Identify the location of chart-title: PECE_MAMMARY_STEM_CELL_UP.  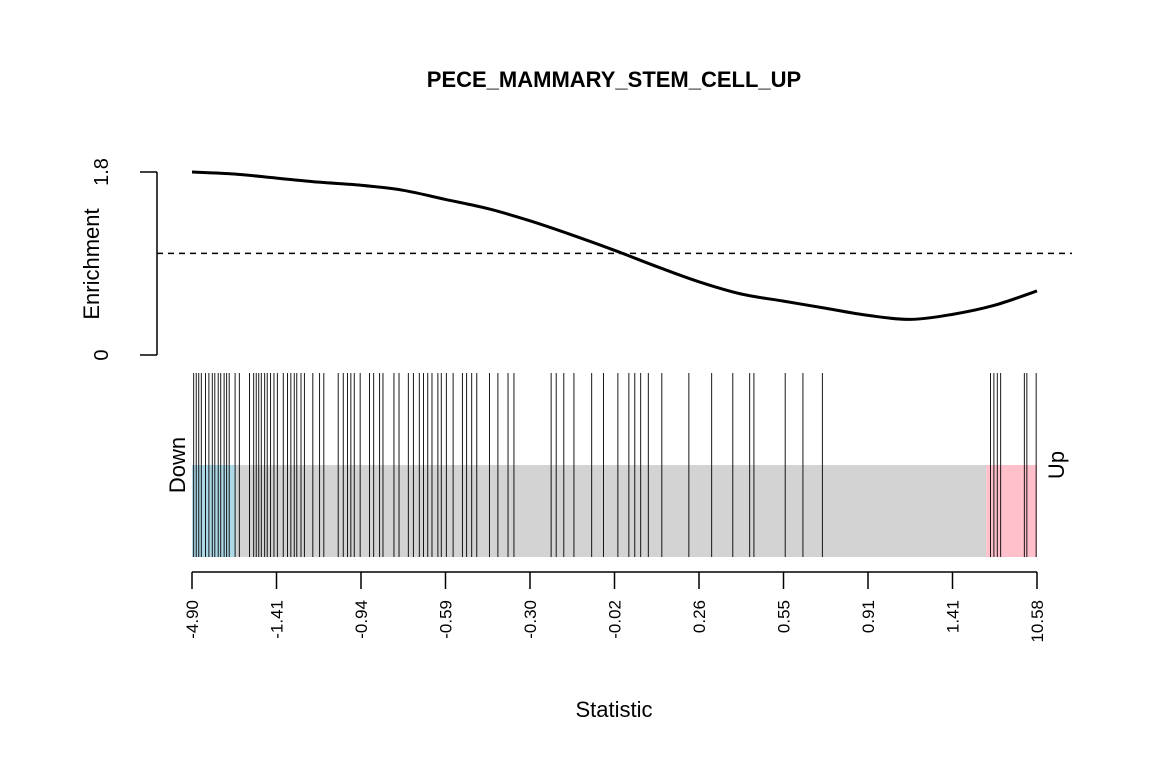
(614, 79).